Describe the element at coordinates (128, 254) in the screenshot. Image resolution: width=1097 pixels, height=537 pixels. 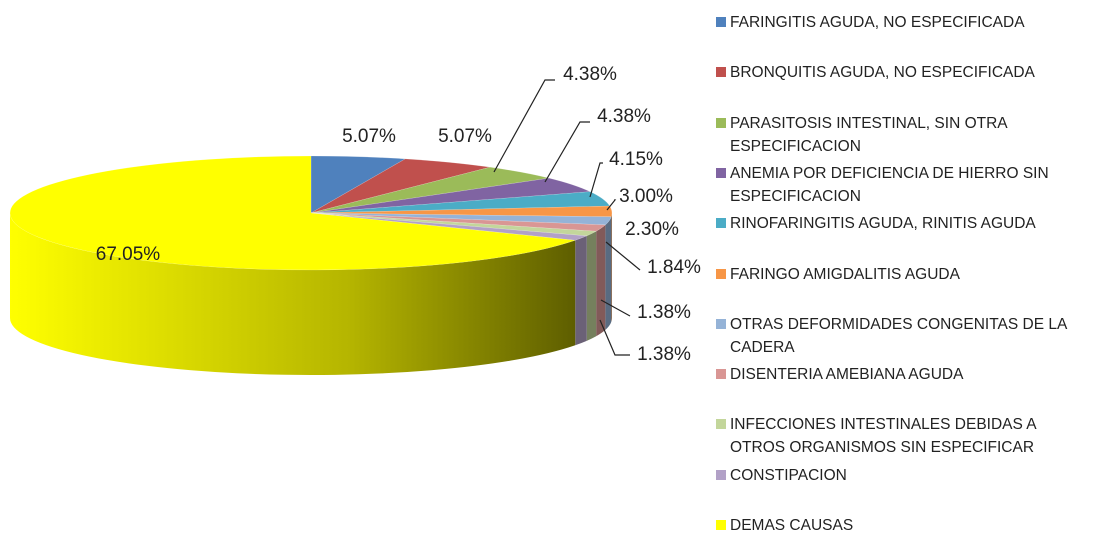
I see `data-label: 67.05%` at that location.